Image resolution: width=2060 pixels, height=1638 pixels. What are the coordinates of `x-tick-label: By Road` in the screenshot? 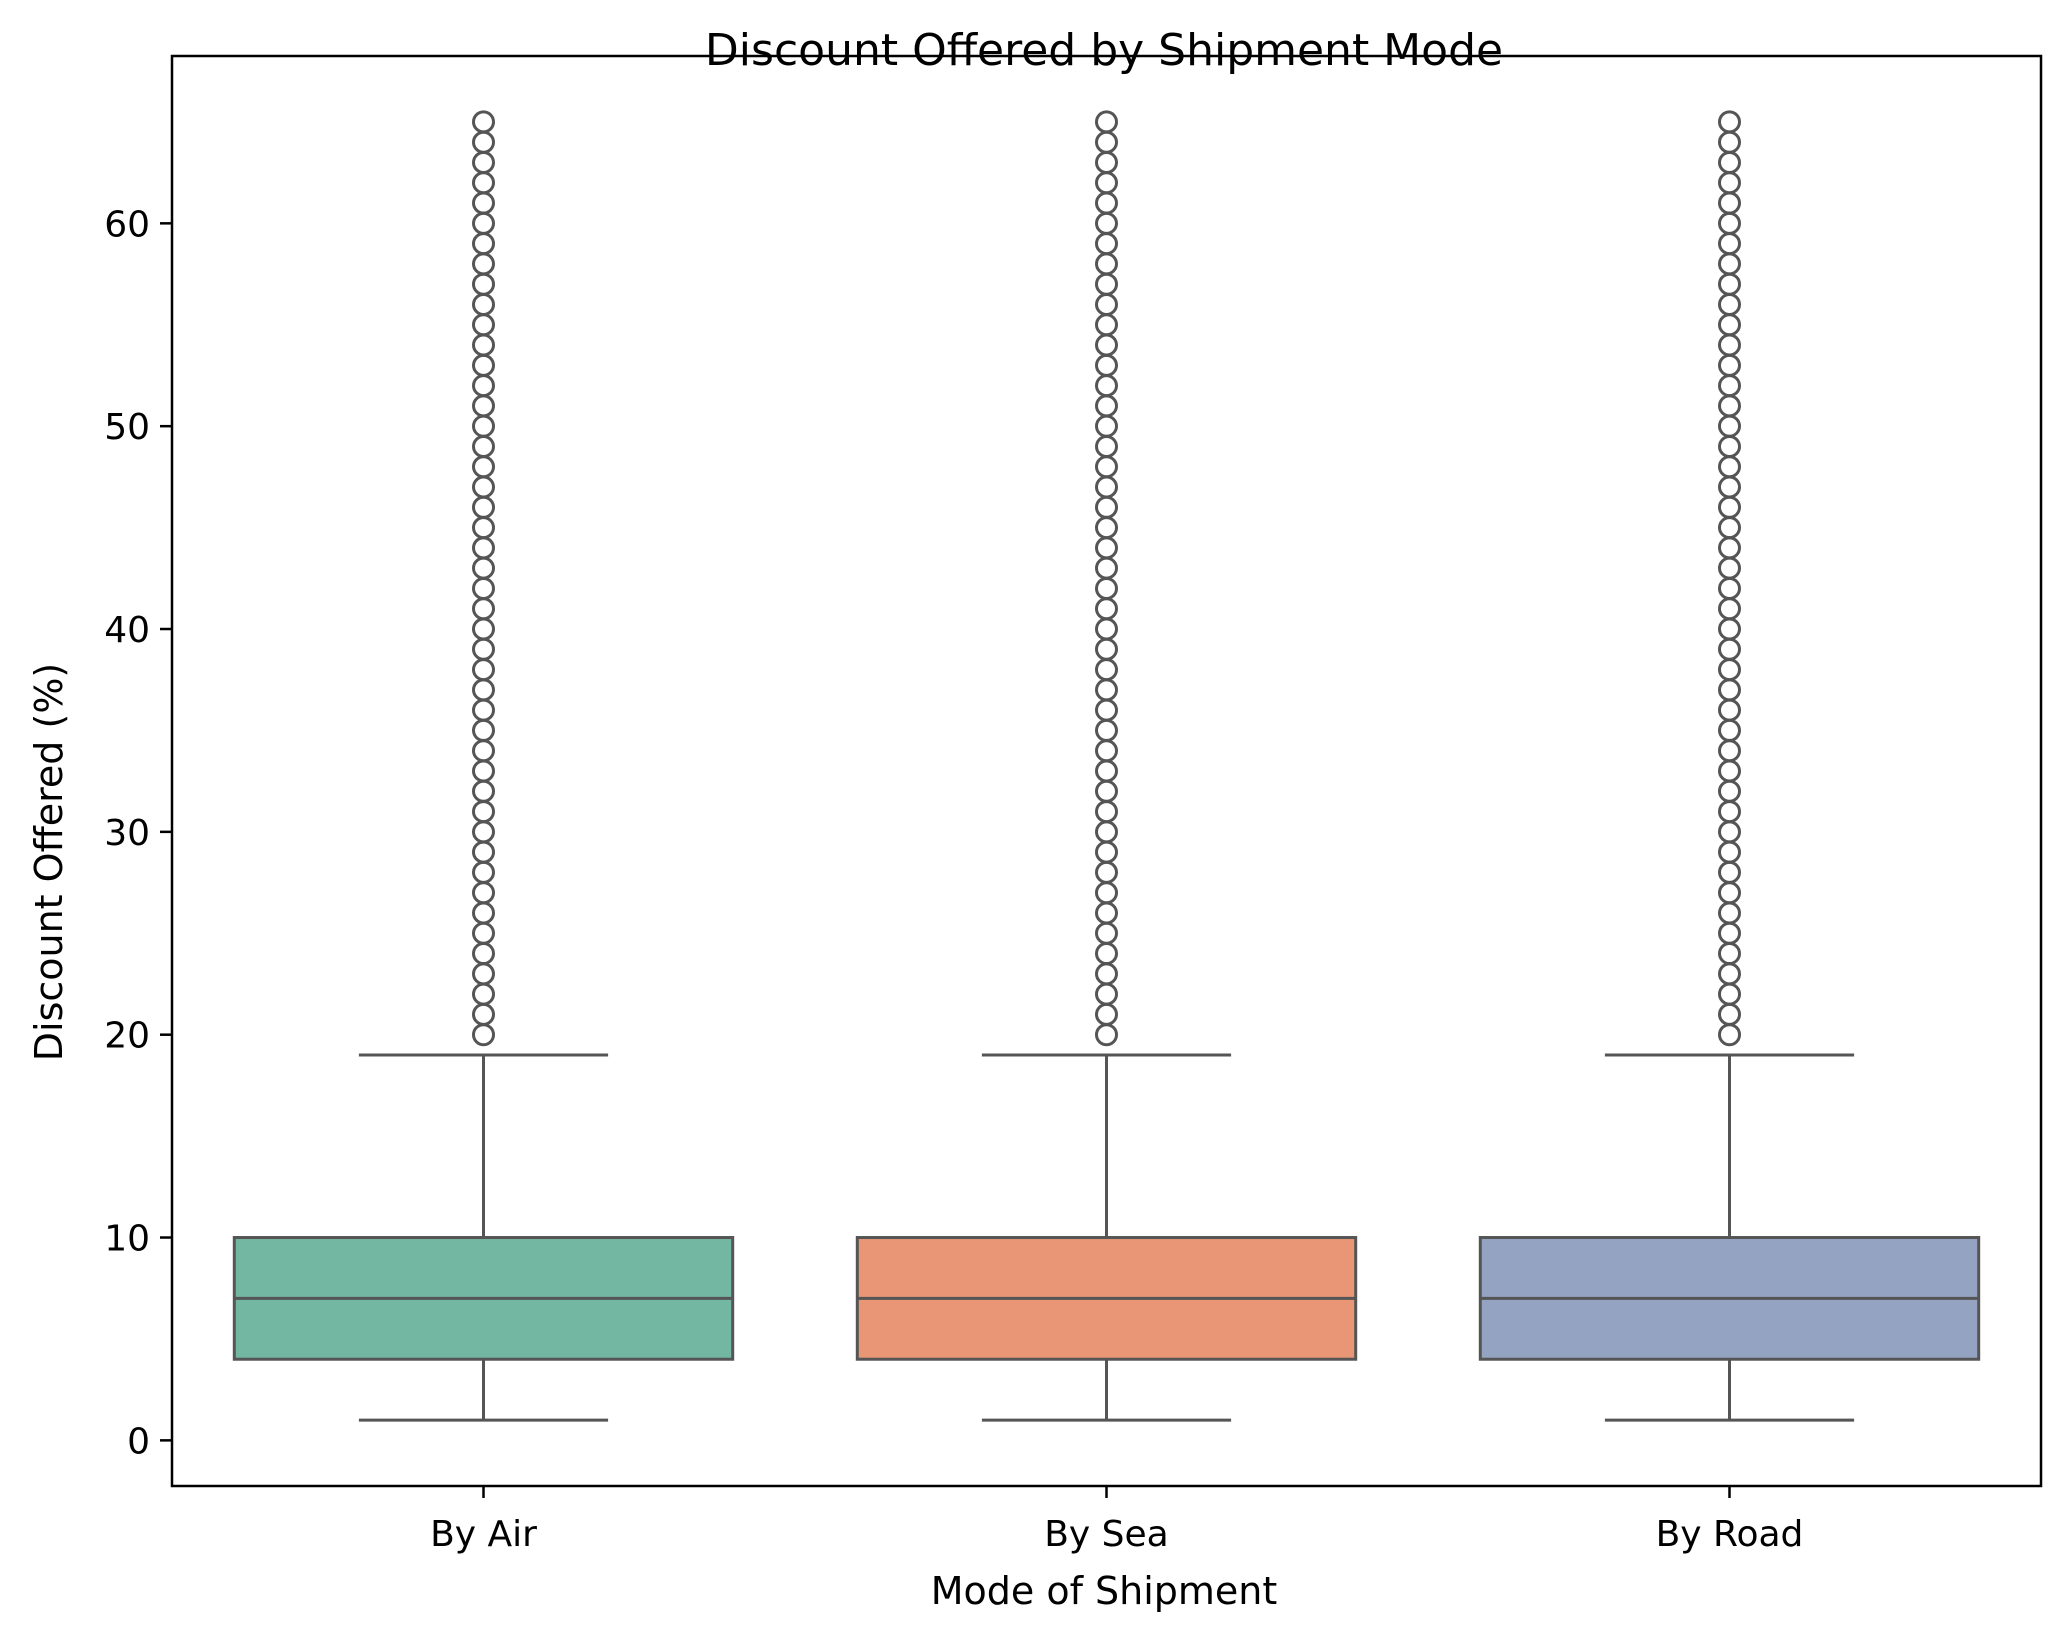 It's located at (1730, 1534).